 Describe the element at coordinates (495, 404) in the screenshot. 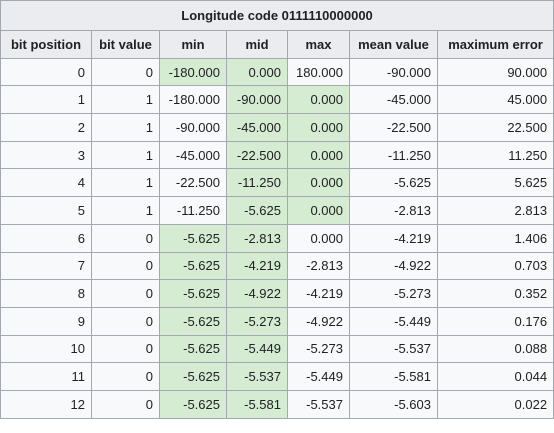

I see `maximum-error-cell: 0.022` at that location.